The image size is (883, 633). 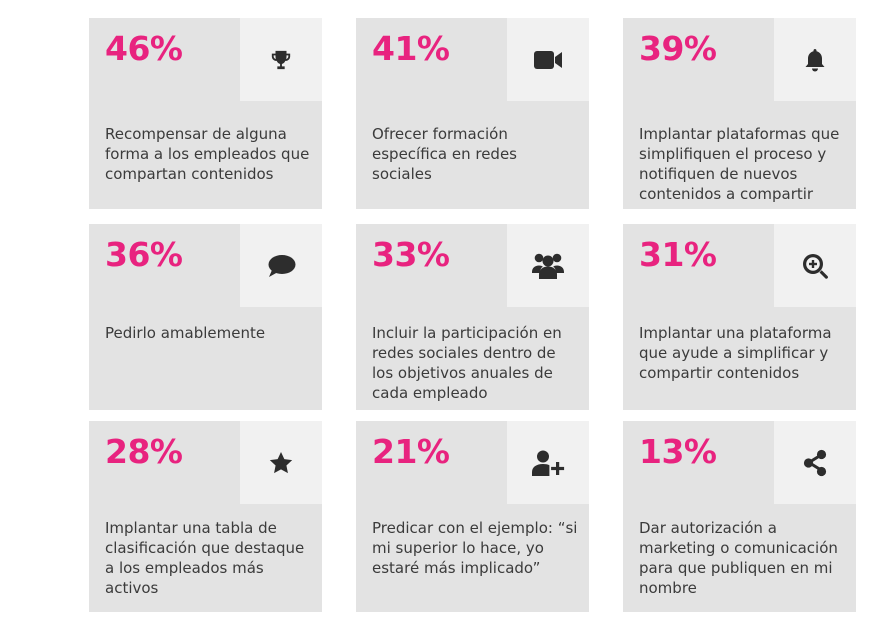 What do you see at coordinates (678, 451) in the screenshot?
I see `stat-percentage: 13%` at bounding box center [678, 451].